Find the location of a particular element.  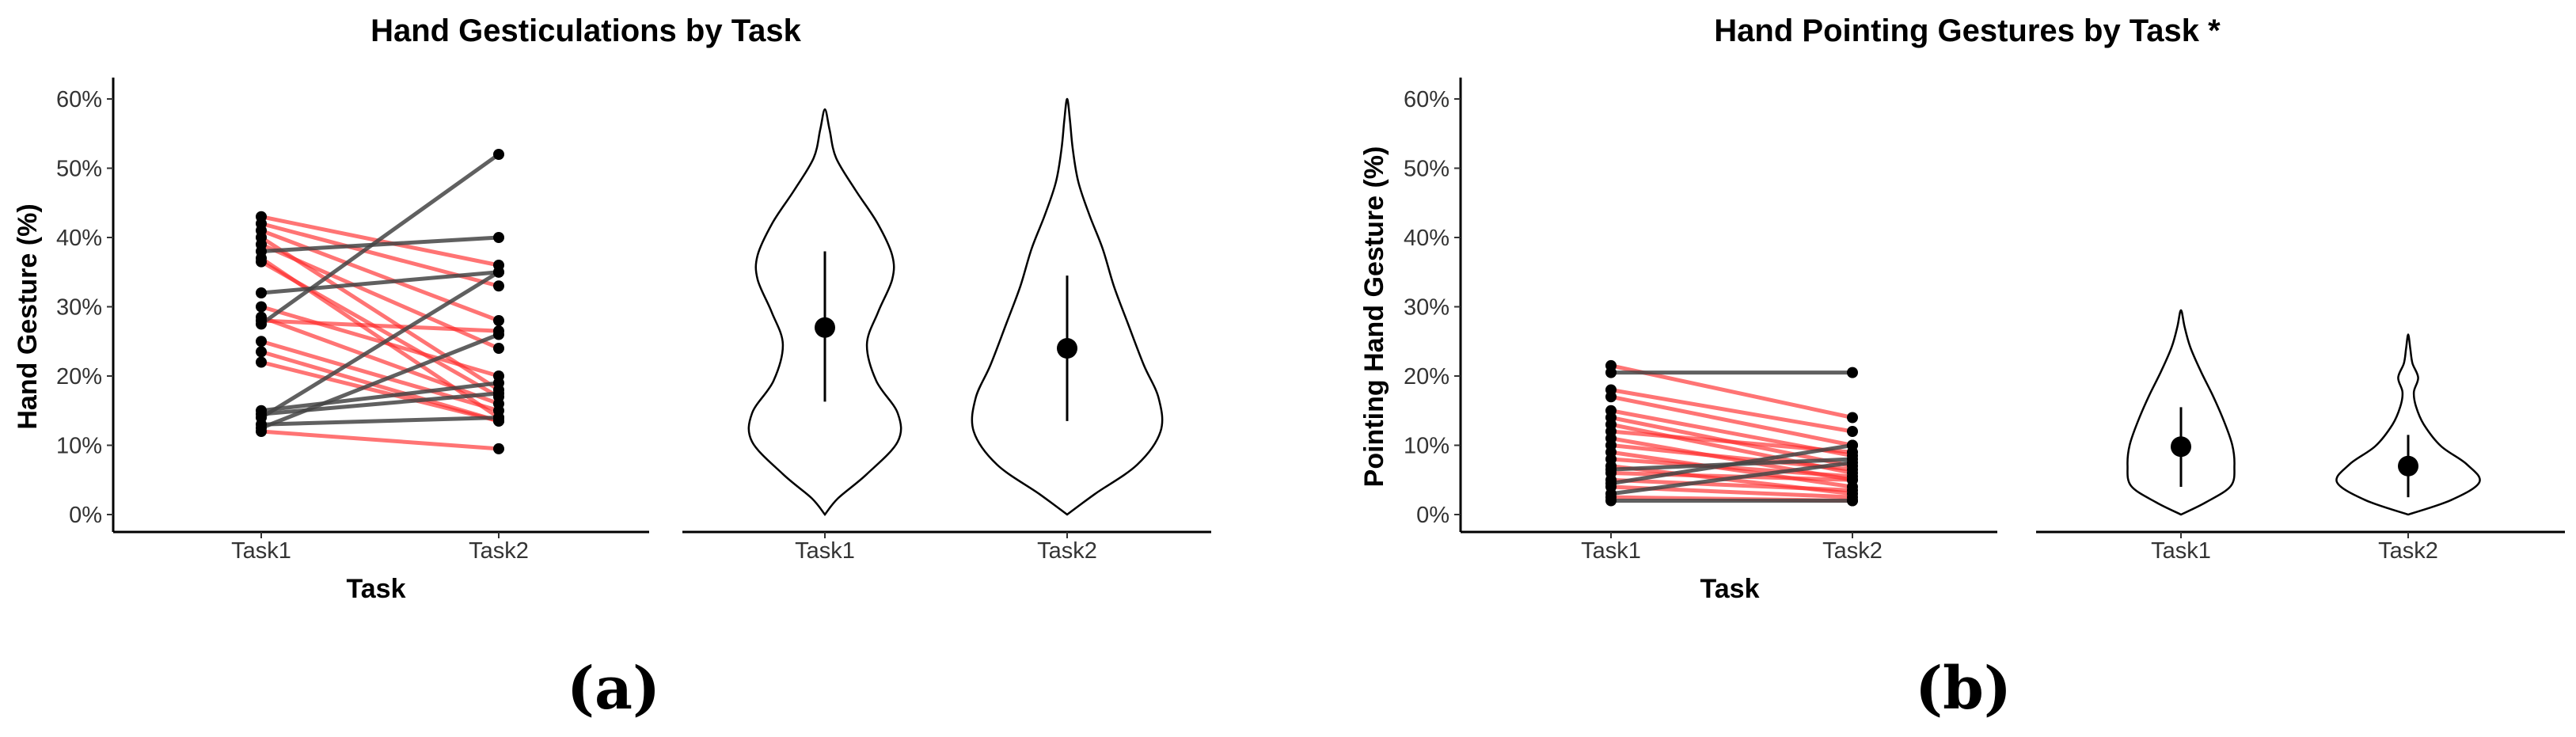

panel-b-label: (b) is located at coordinates (1963, 689).